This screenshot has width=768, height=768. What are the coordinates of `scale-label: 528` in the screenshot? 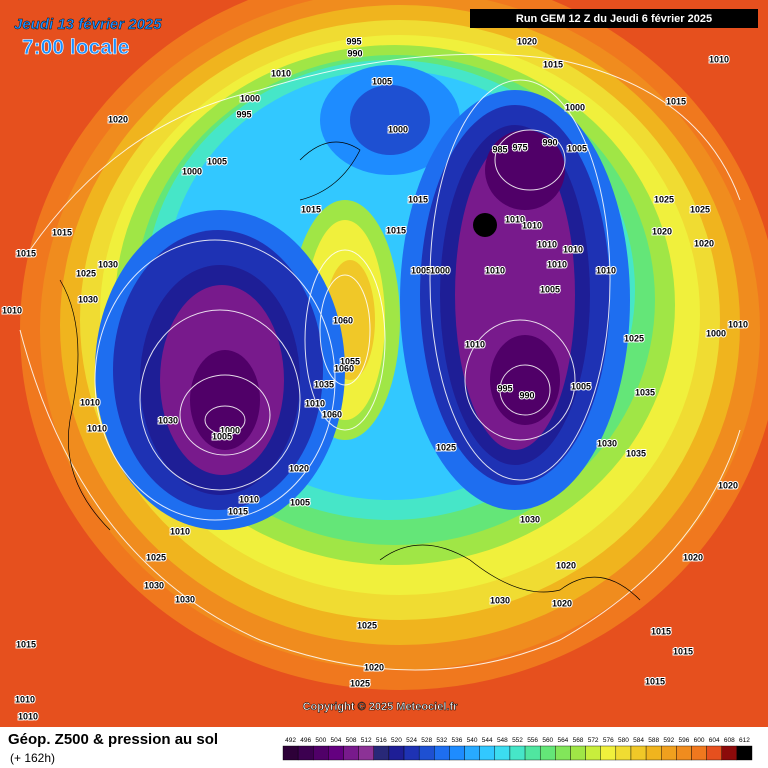 It's located at (426, 740).